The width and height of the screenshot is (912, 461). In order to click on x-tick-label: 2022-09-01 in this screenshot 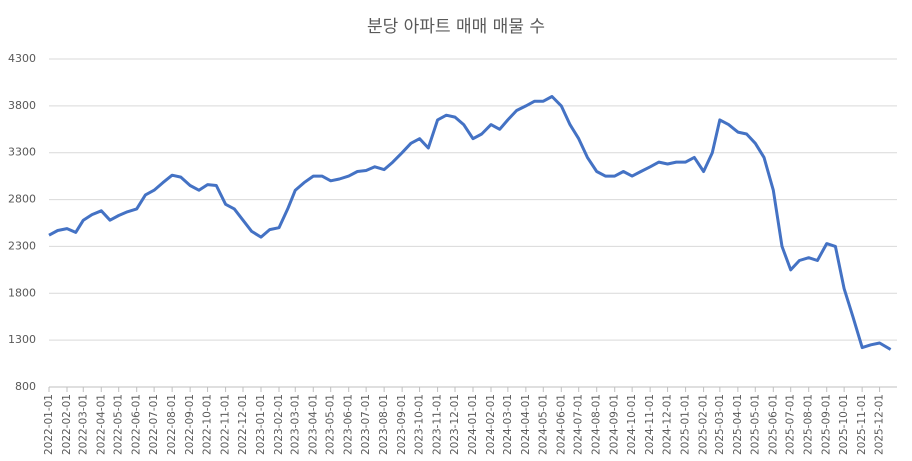, I will do `click(190, 424)`.